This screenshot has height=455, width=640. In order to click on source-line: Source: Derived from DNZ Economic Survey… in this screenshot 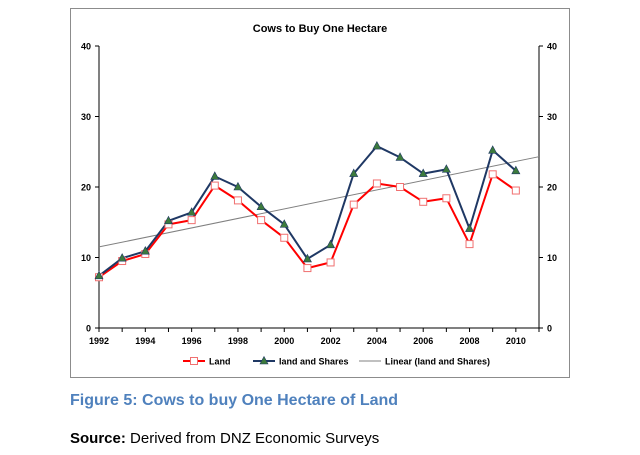, I will do `click(224, 438)`.